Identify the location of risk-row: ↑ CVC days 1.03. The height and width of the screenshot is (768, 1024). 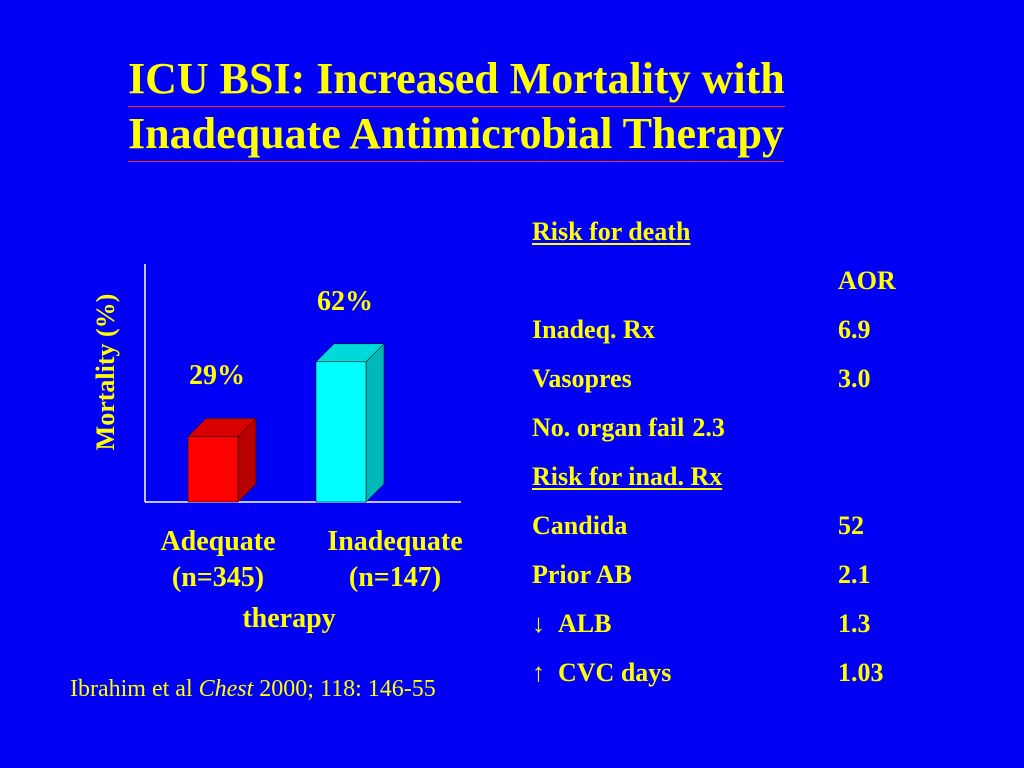
(742, 679).